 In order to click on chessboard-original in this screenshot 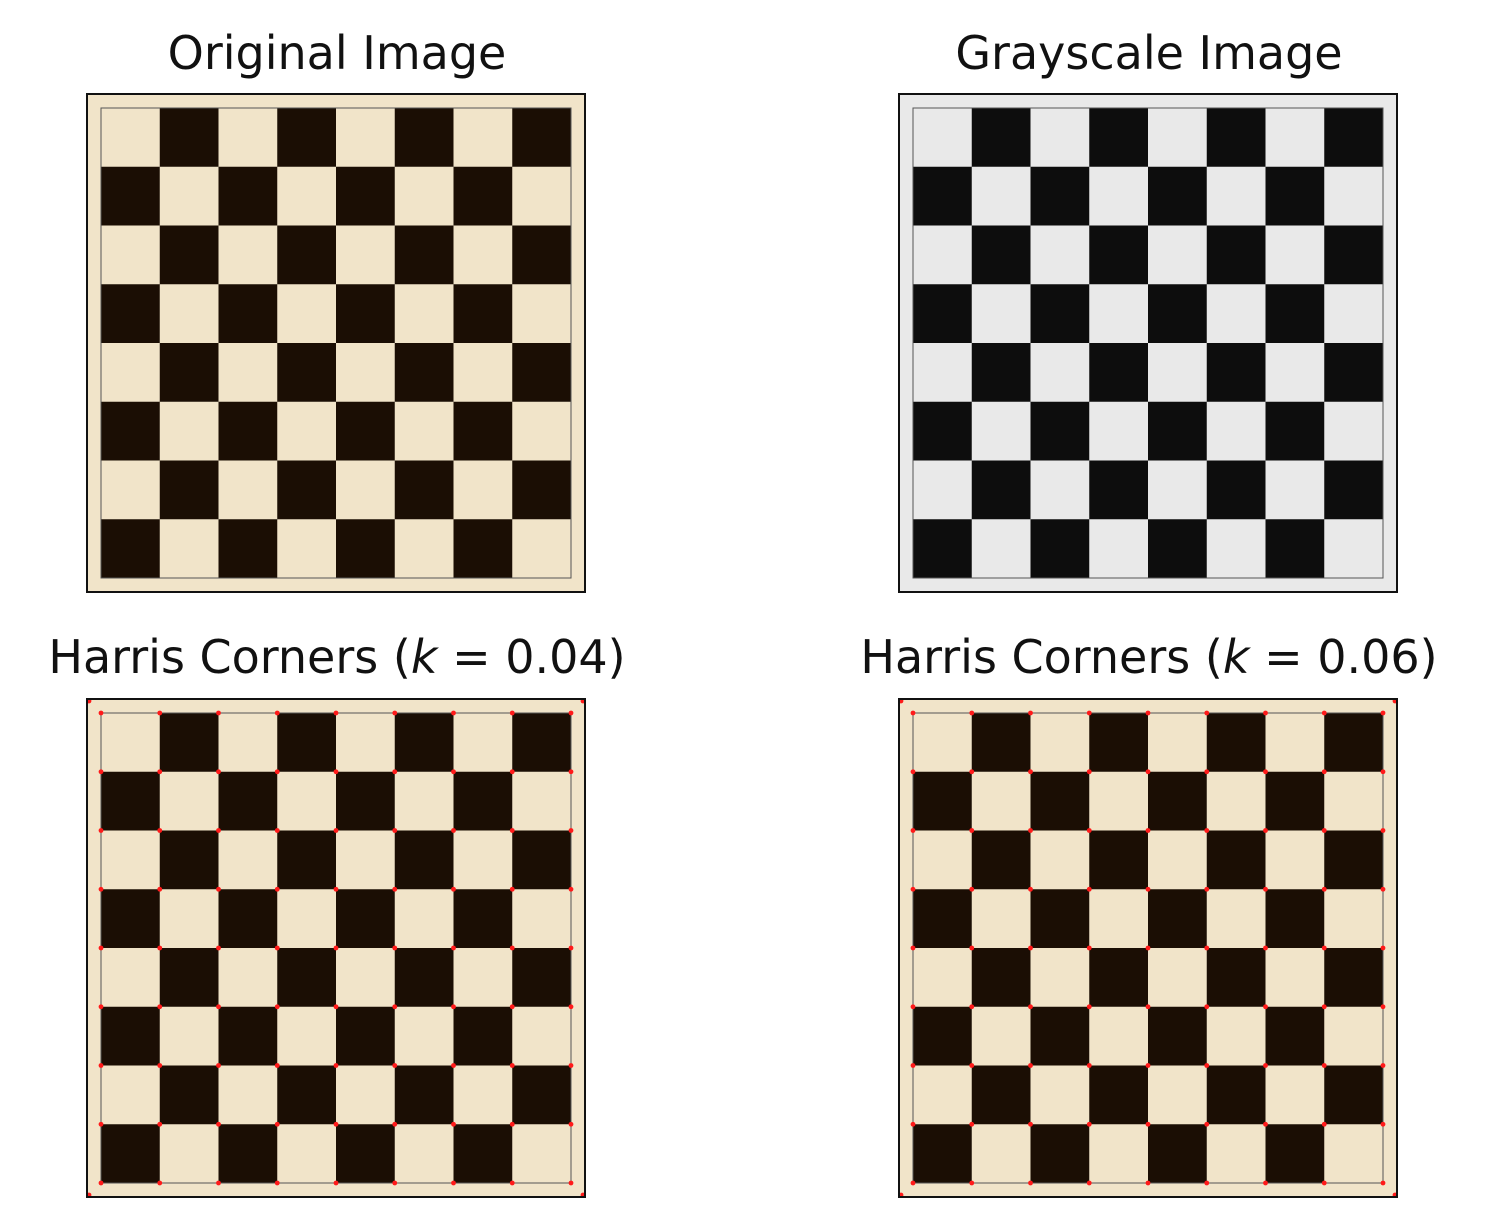, I will do `click(336, 343)`.